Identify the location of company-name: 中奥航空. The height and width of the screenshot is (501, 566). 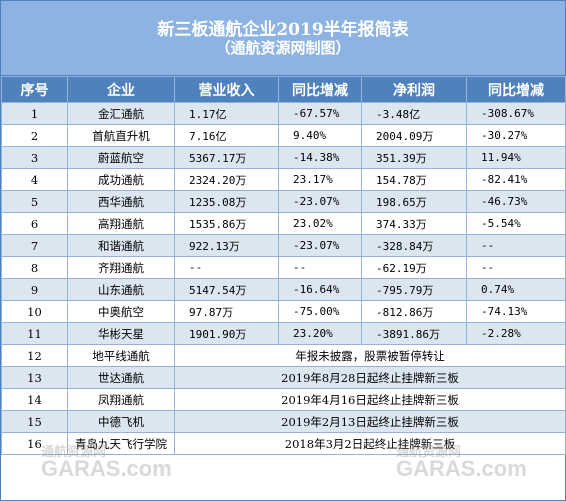
(121, 311).